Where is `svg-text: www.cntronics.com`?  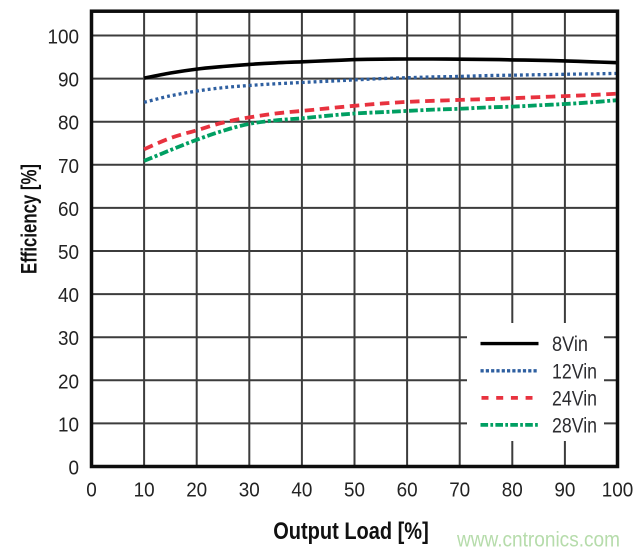 svg-text: www.cntronics.com is located at coordinates (538, 540).